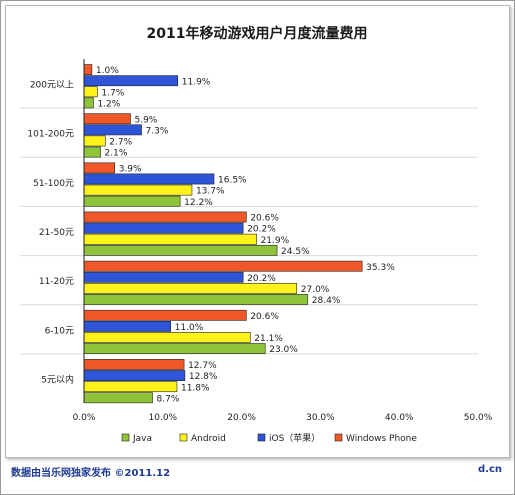 This screenshot has width=515, height=495. I want to click on legend-label: Java, so click(142, 439).